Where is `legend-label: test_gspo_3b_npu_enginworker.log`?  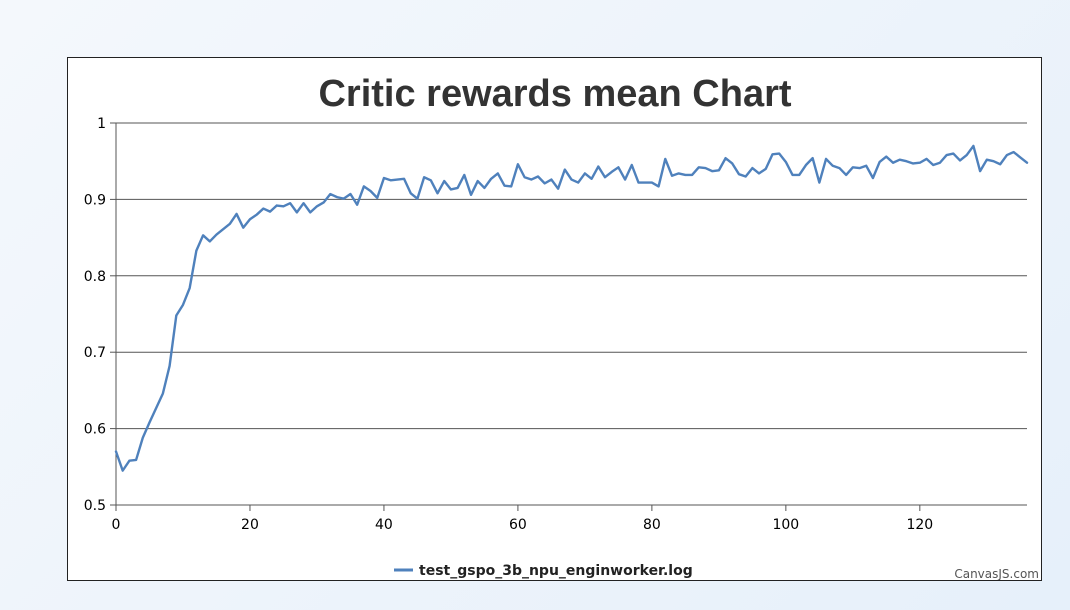 legend-label: test_gspo_3b_npu_enginworker.log is located at coordinates (556, 571).